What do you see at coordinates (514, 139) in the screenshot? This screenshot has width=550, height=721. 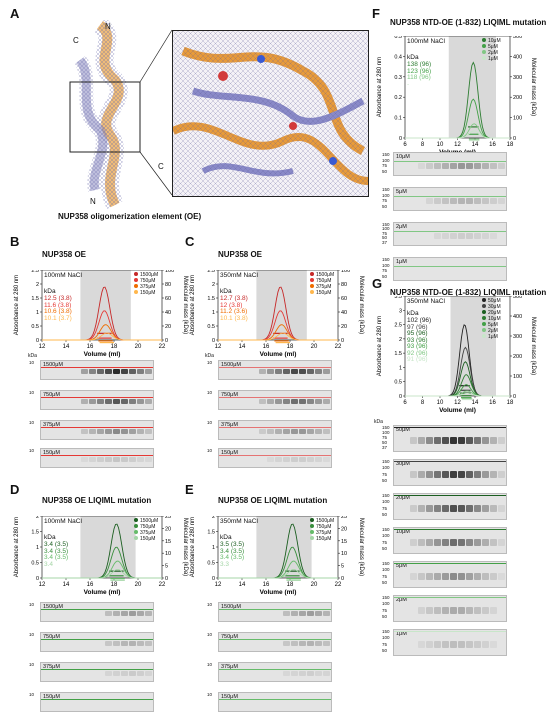 I see `panel-f-y2tick-label: 0` at bounding box center [514, 139].